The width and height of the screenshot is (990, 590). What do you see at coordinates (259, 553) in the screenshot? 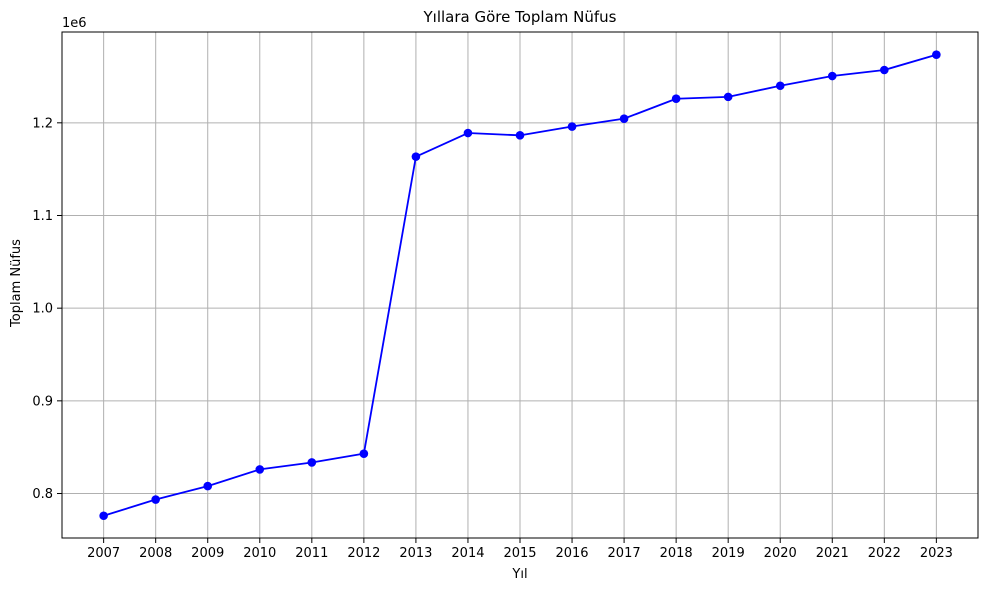
I see `x-tick-label: 2010` at bounding box center [259, 553].